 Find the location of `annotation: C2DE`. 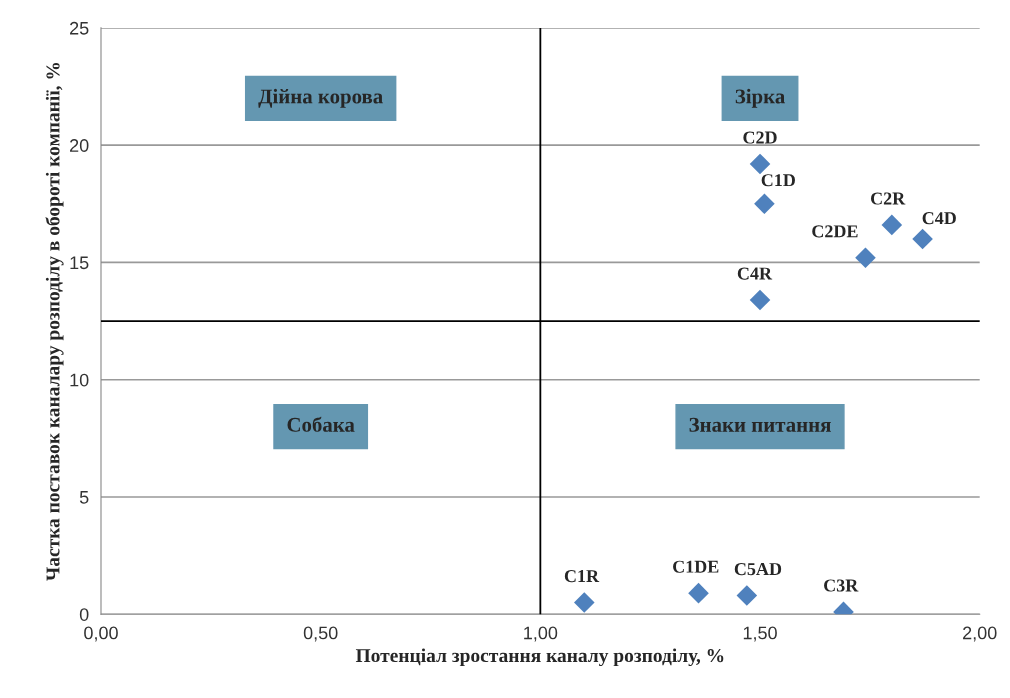

annotation: C2DE is located at coordinates (835, 231).